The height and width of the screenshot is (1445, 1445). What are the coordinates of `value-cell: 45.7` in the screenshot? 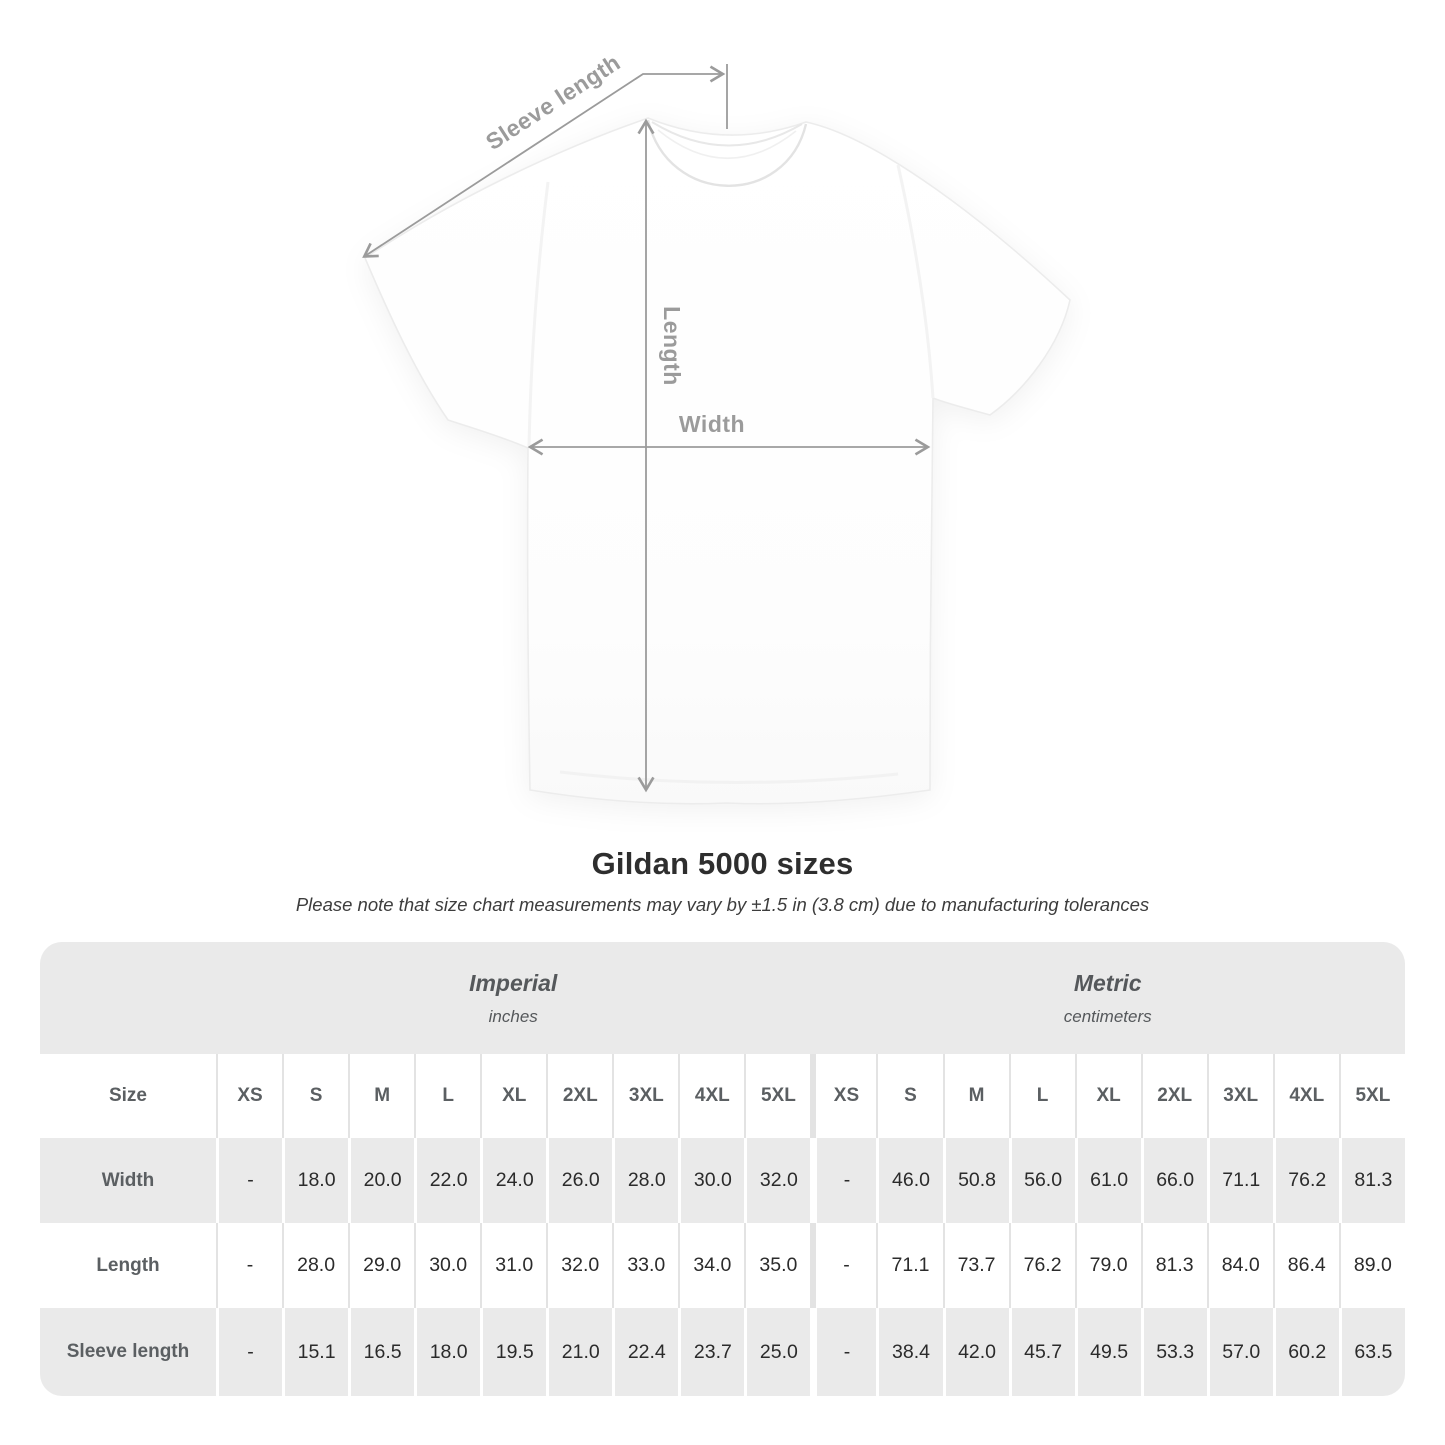 It's located at (1041, 1352).